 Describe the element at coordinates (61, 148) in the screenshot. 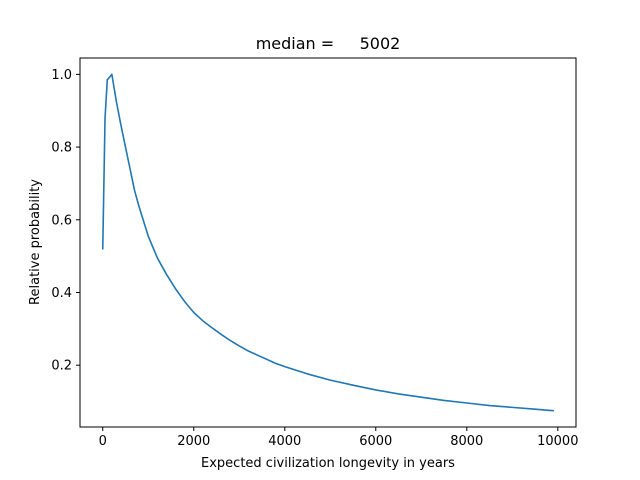

I see `y-tick-label: 0.8` at that location.